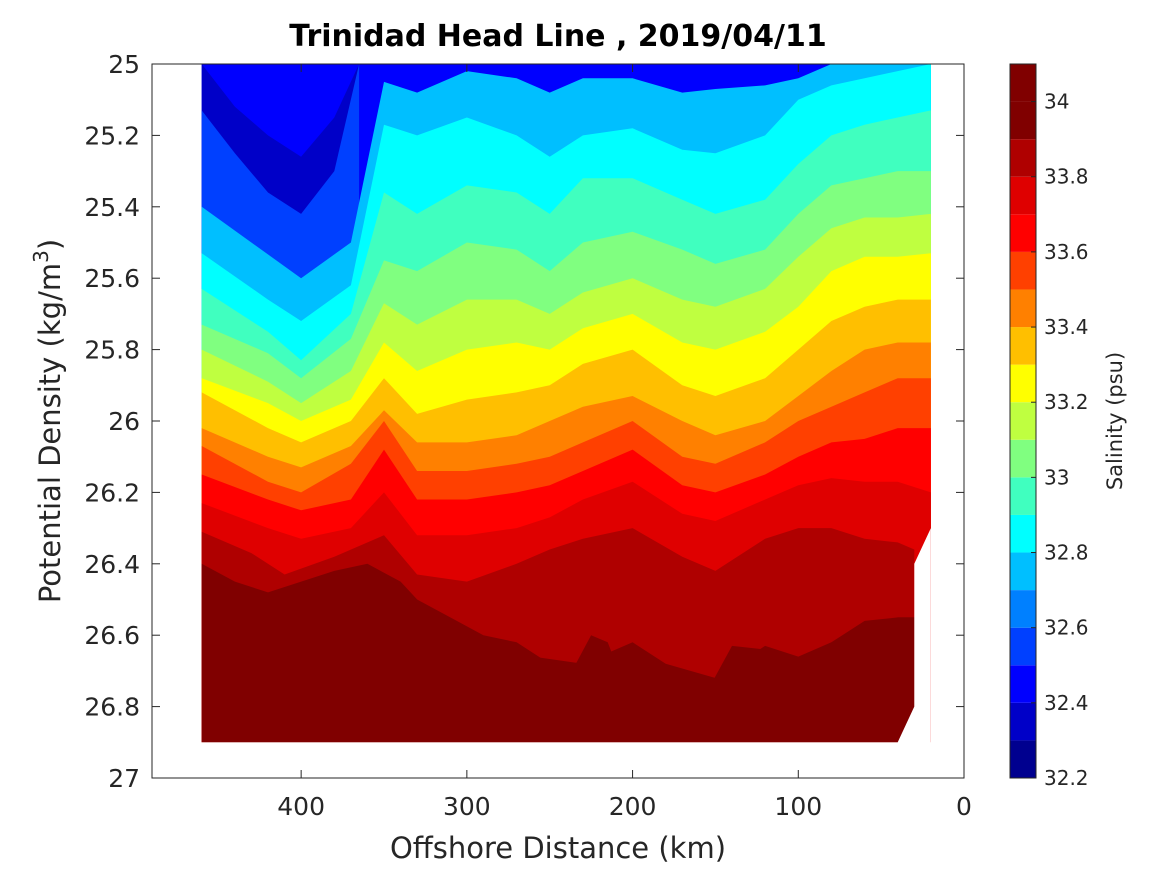 The width and height of the screenshot is (1167, 875). I want to click on y-axis-label-main: Potential Density (kg/m, so click(50, 433).